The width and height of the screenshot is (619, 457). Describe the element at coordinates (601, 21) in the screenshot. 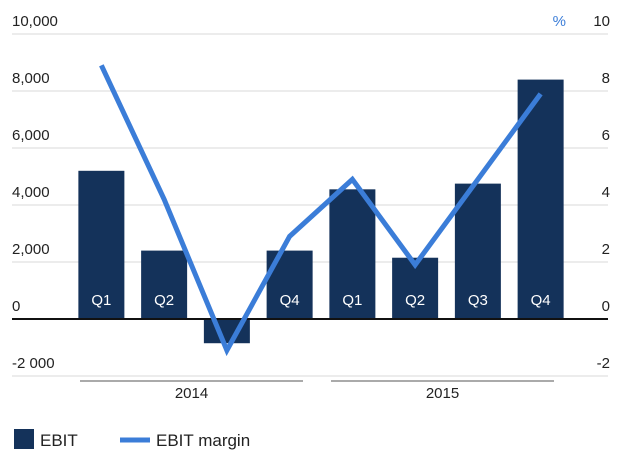

I see `y2-tick-label: 10` at that location.